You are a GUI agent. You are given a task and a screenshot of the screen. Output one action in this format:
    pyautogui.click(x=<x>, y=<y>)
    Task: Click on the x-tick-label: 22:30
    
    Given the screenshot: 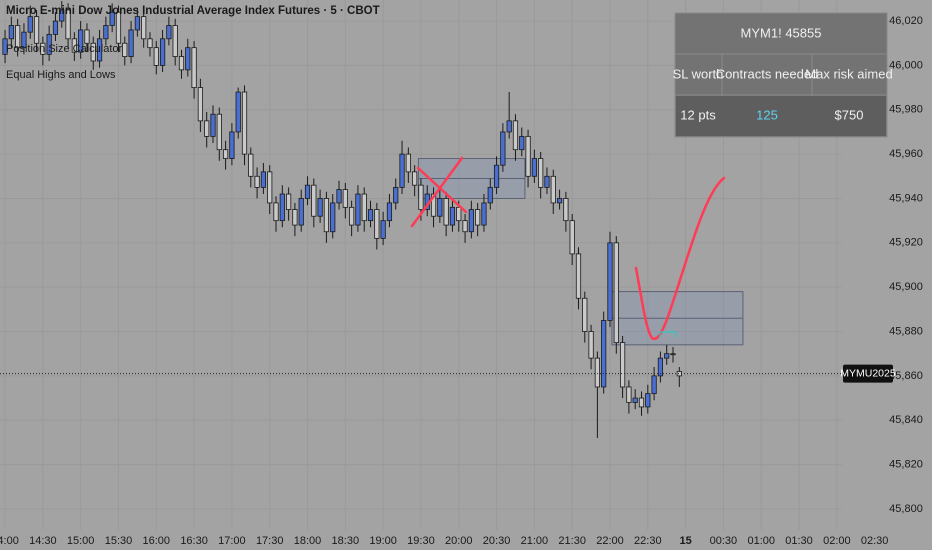 What is the action you would take?
    pyautogui.click(x=648, y=541)
    